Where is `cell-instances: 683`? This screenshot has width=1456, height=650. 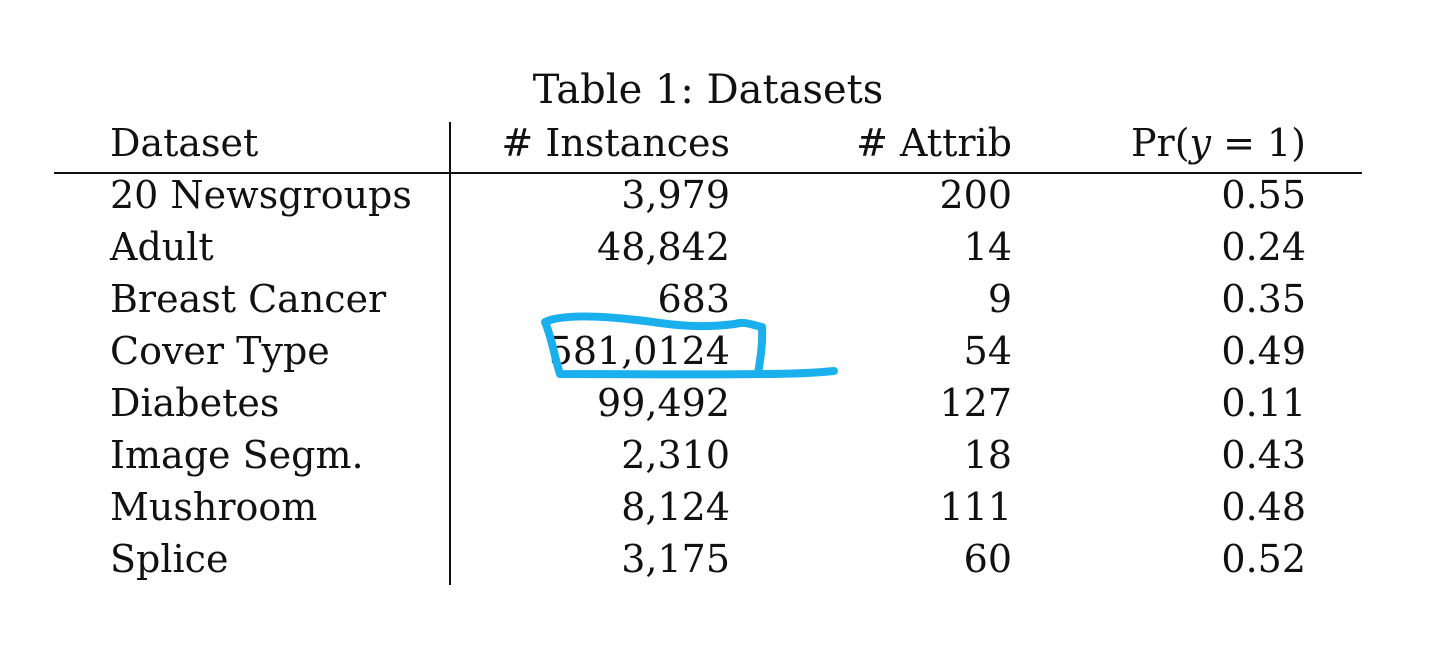 cell-instances: 683 is located at coordinates (693, 299).